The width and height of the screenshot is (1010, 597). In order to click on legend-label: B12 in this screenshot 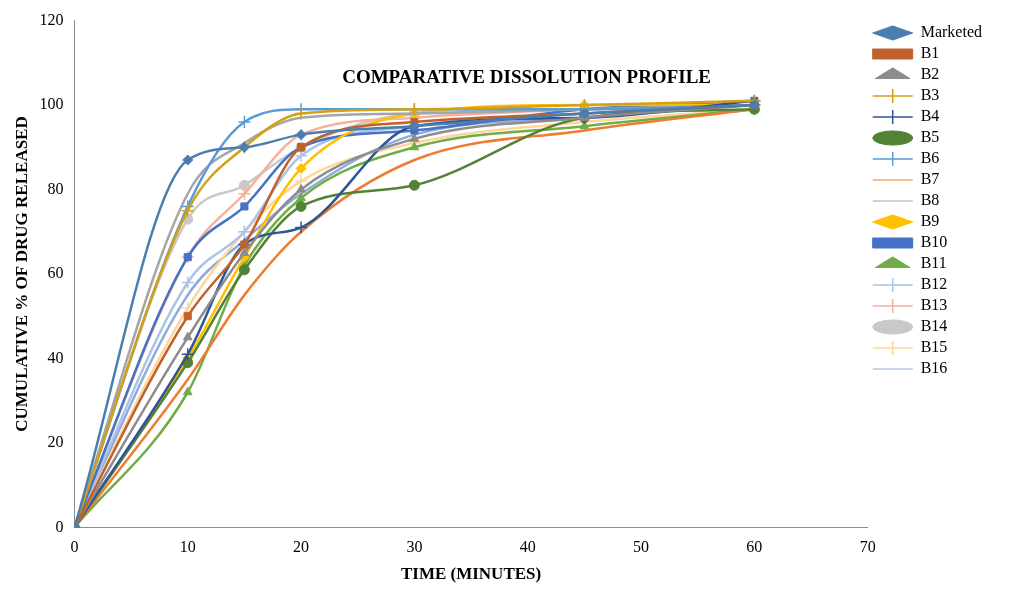, I will do `click(934, 284)`.